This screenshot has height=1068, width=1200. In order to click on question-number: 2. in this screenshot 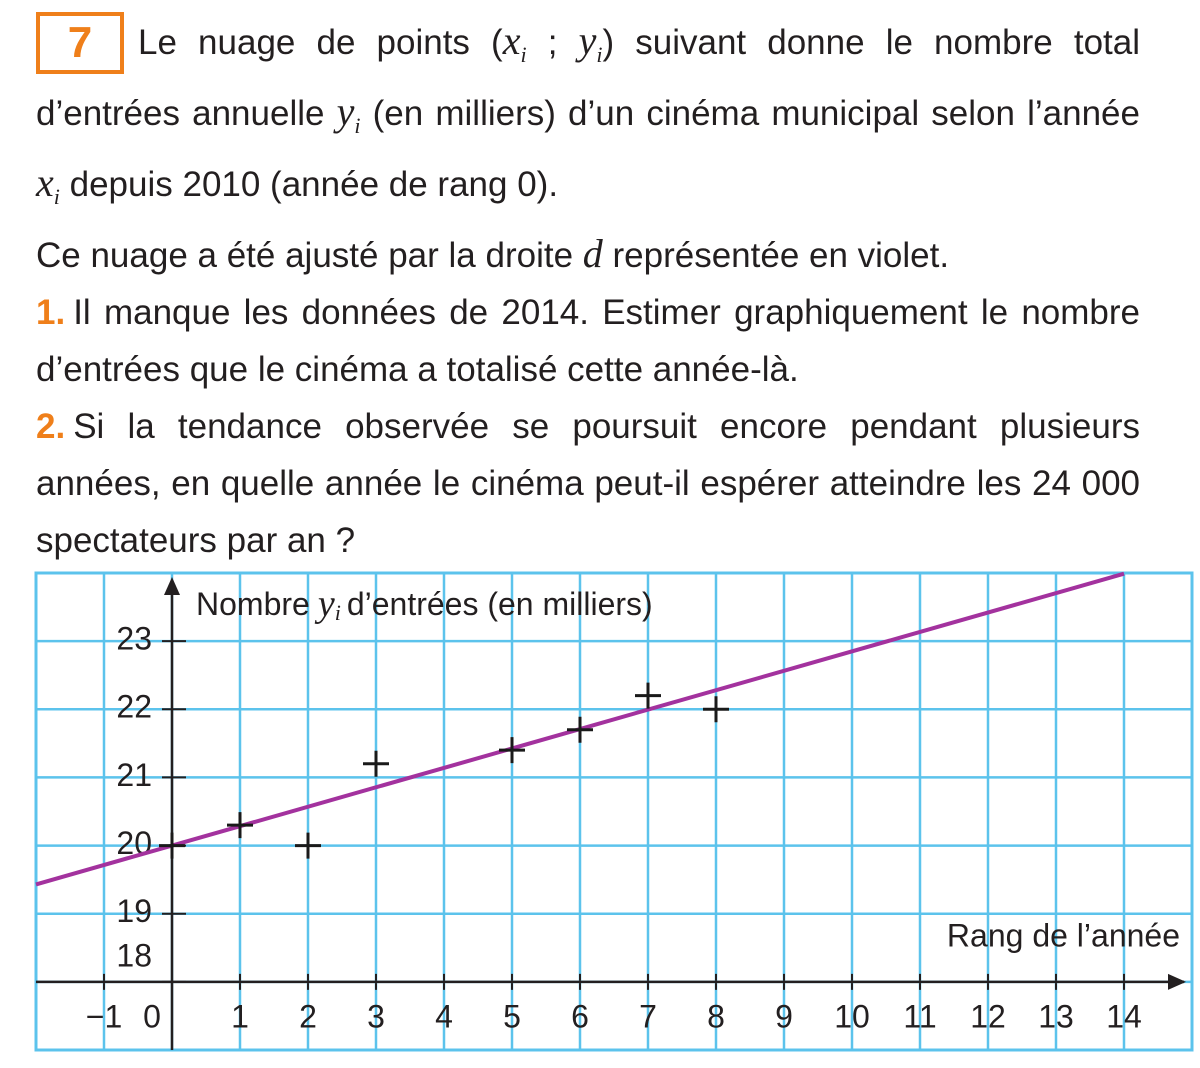, I will do `click(51, 426)`.